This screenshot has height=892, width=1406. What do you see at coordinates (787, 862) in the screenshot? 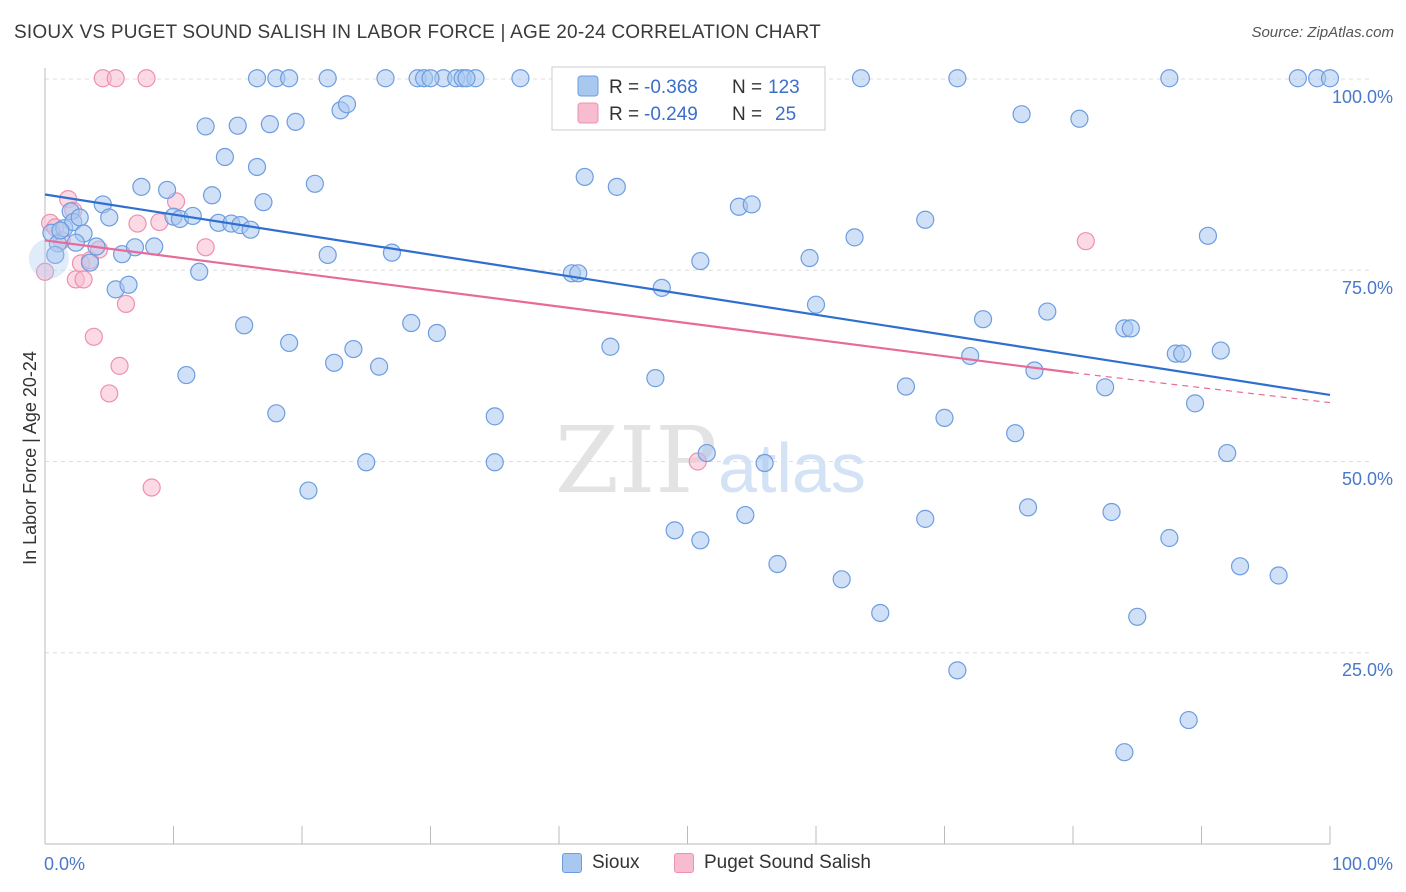
I see `legend-label-salish: Puget Sound Salish` at bounding box center [787, 862].